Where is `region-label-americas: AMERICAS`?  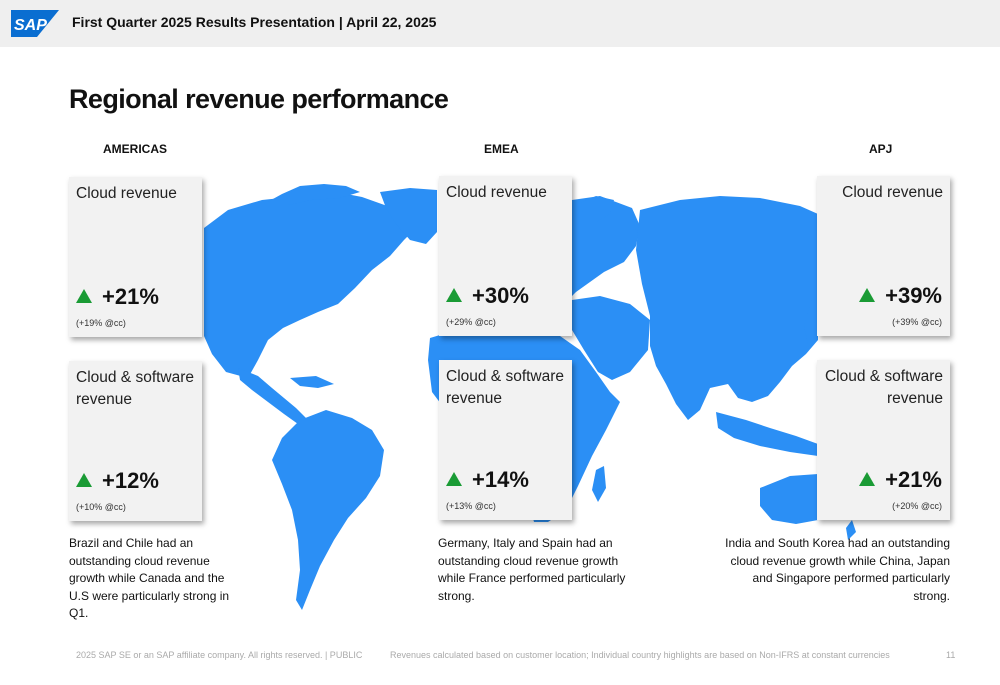
region-label-americas: AMERICAS is located at coordinates (135, 149).